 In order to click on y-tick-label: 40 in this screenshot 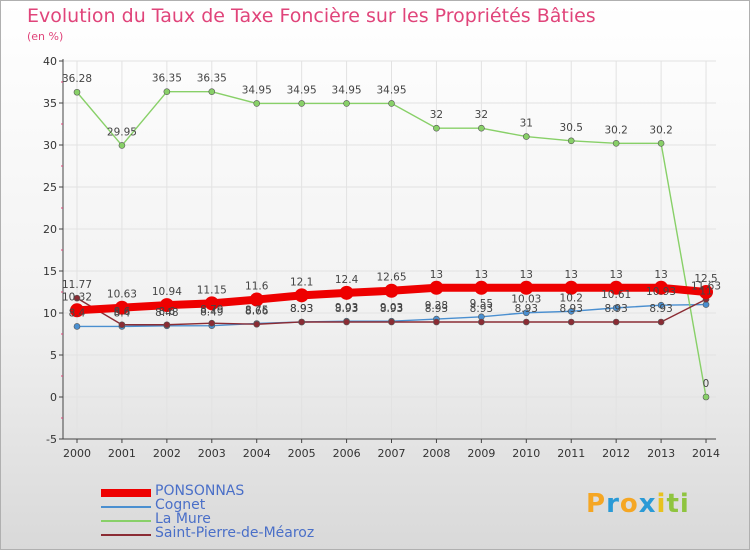, I will do `click(50, 61)`.